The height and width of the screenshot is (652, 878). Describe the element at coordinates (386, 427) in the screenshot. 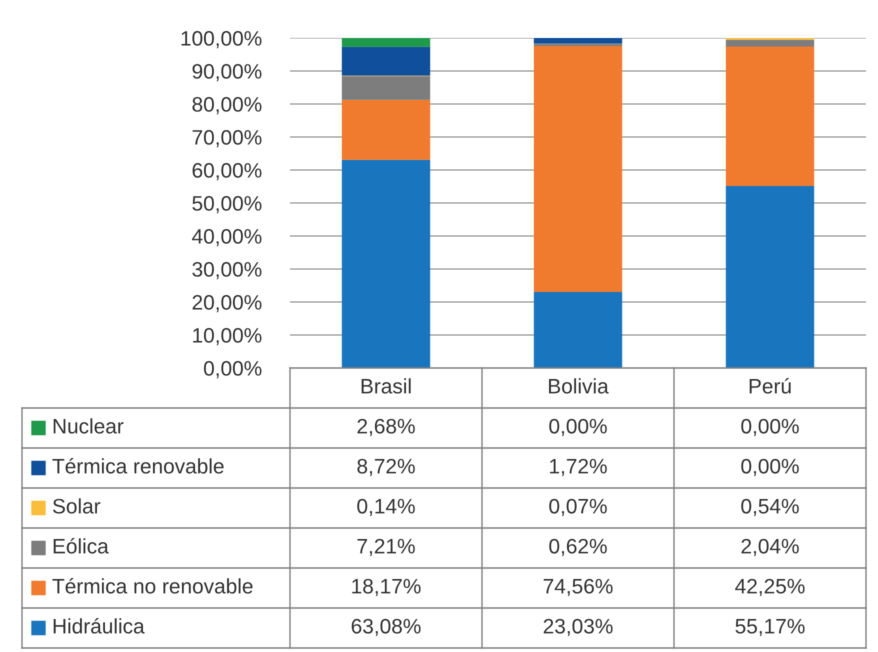

I see `data-label: 2,68%` at that location.